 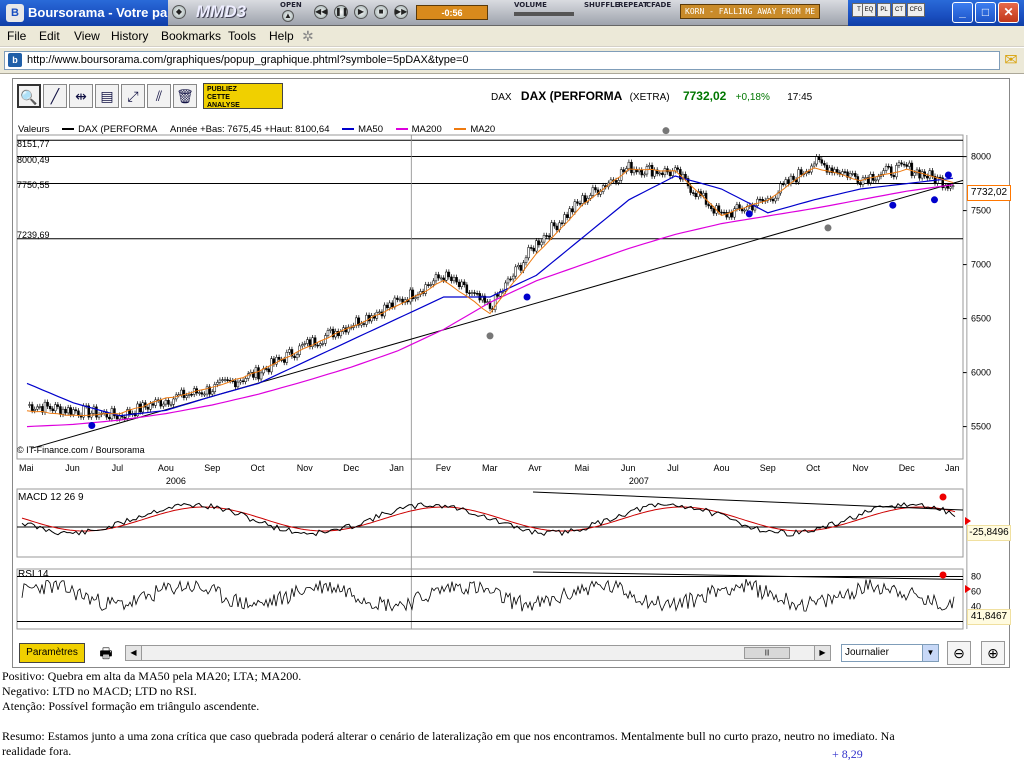 What do you see at coordinates (29, 96) in the screenshot?
I see `zoom-tool-icon: 🔍` at bounding box center [29, 96].